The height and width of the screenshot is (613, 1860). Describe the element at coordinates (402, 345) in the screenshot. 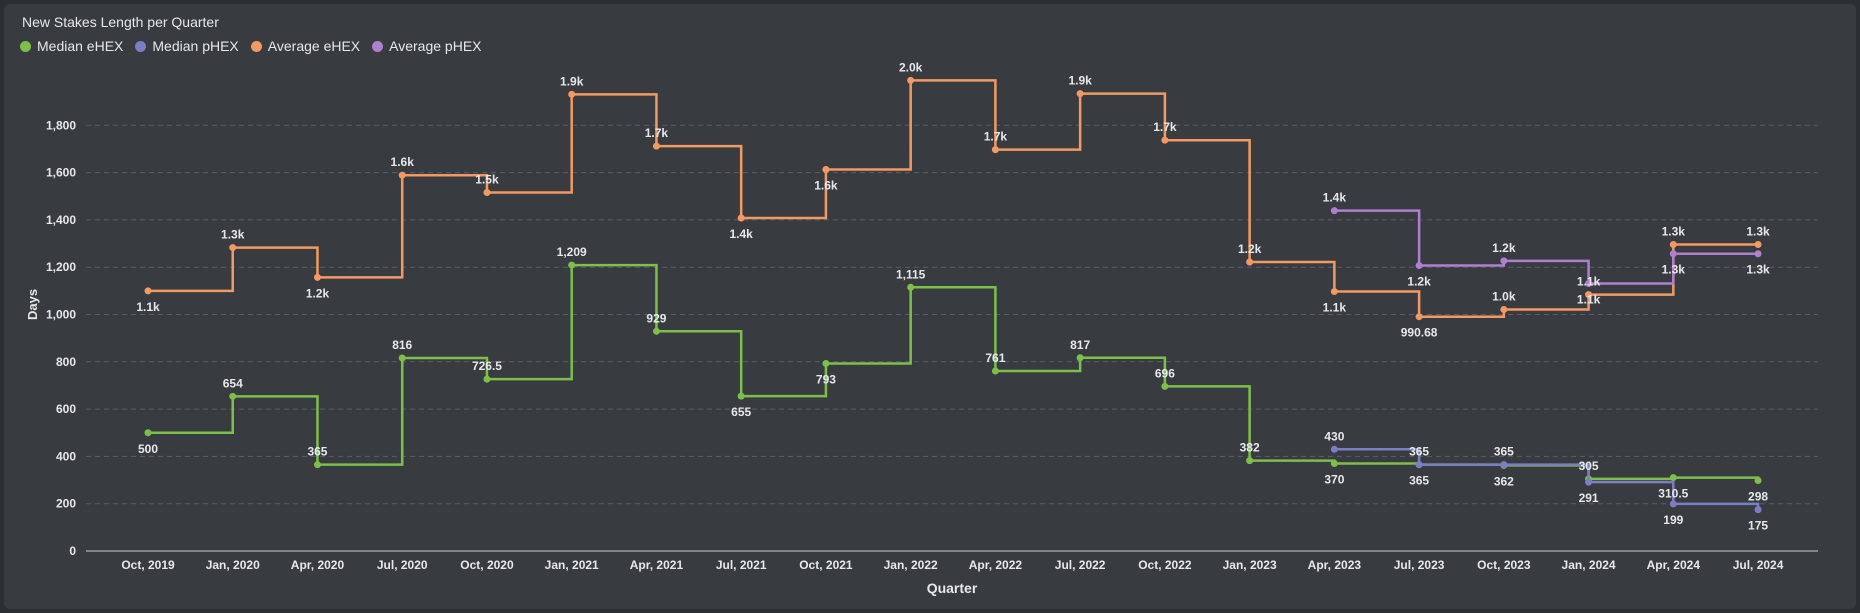

I see `data-label: 816` at that location.